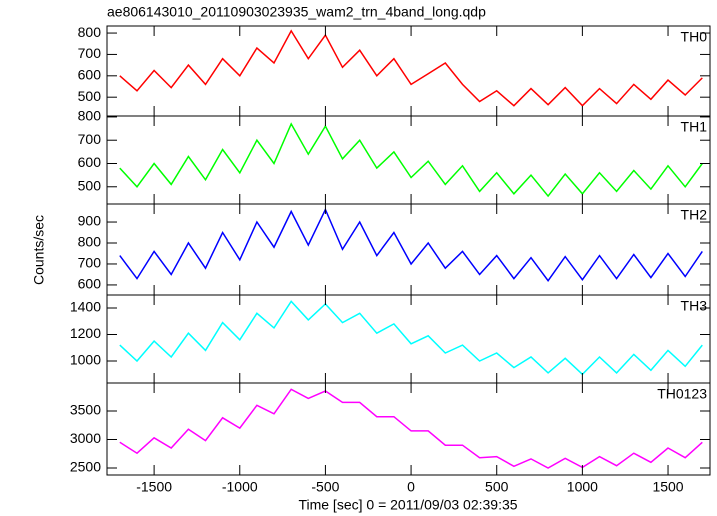  Describe the element at coordinates (582, 487) in the screenshot. I see `x-tick-label: 1000` at that location.